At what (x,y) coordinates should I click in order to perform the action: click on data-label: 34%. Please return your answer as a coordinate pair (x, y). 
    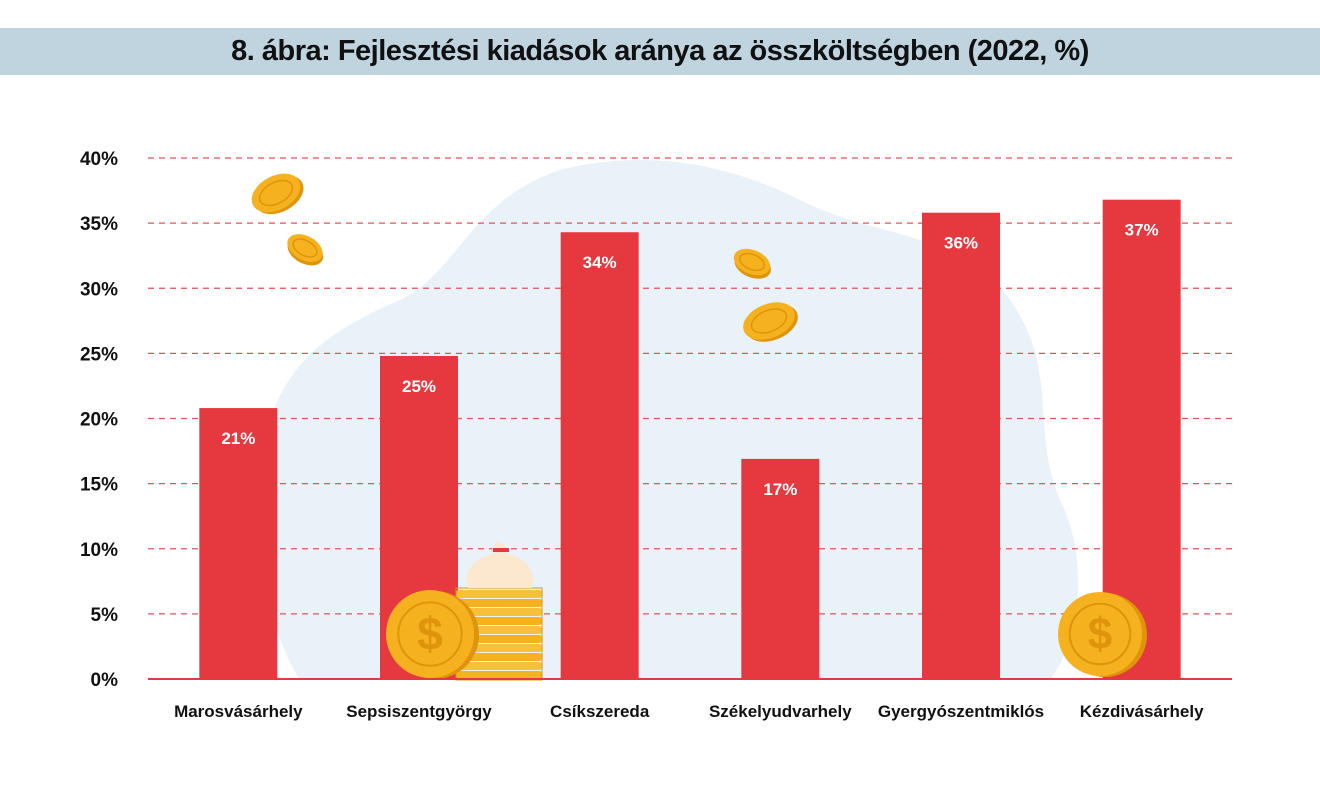
    Looking at the image, I should click on (600, 262).